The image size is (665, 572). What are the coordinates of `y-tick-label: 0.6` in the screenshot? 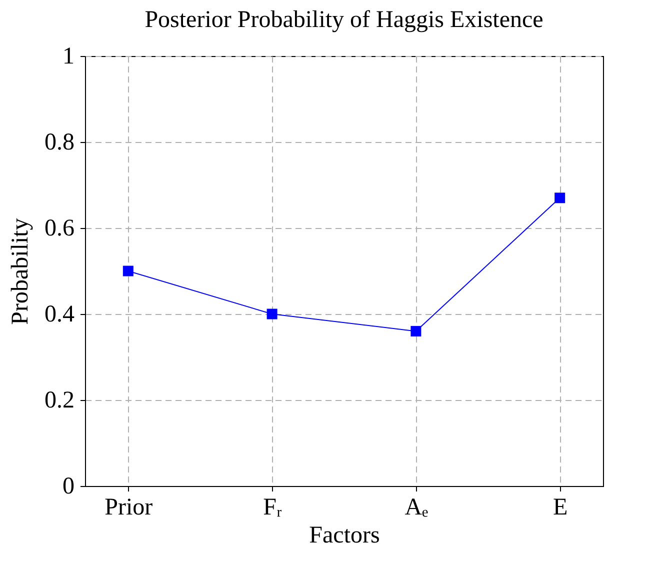 It's located at (59, 229).